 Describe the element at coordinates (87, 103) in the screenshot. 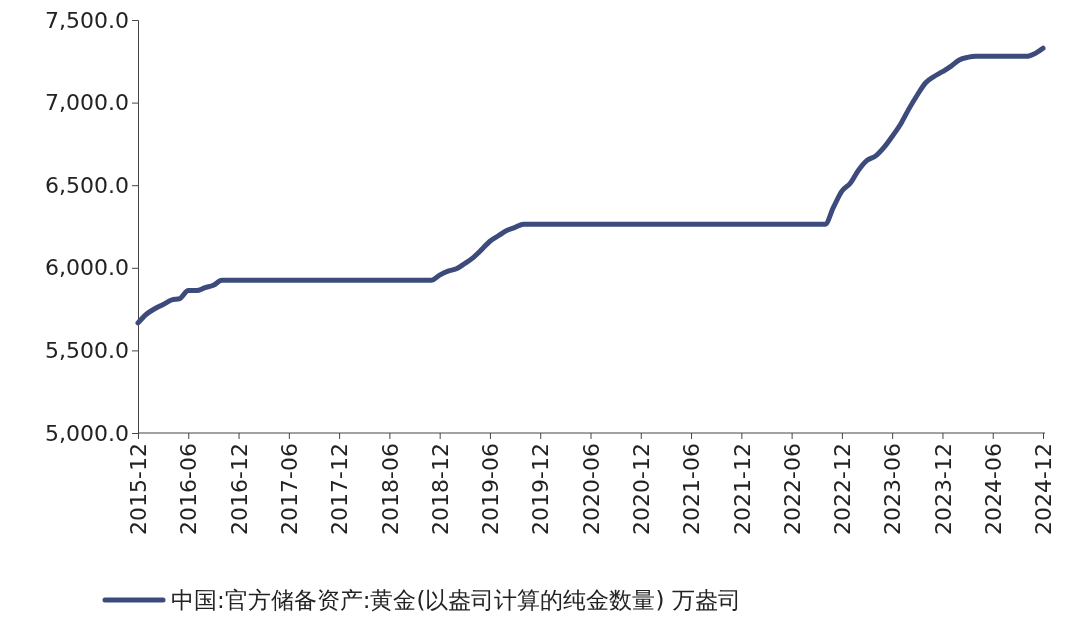

I see `y-tick-label: 7,000.0` at that location.